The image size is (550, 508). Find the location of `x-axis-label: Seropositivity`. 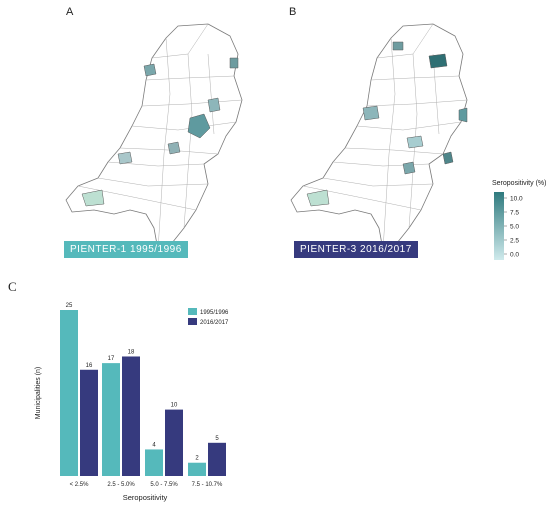

x-axis-label: Seropositivity is located at coordinates (145, 497).